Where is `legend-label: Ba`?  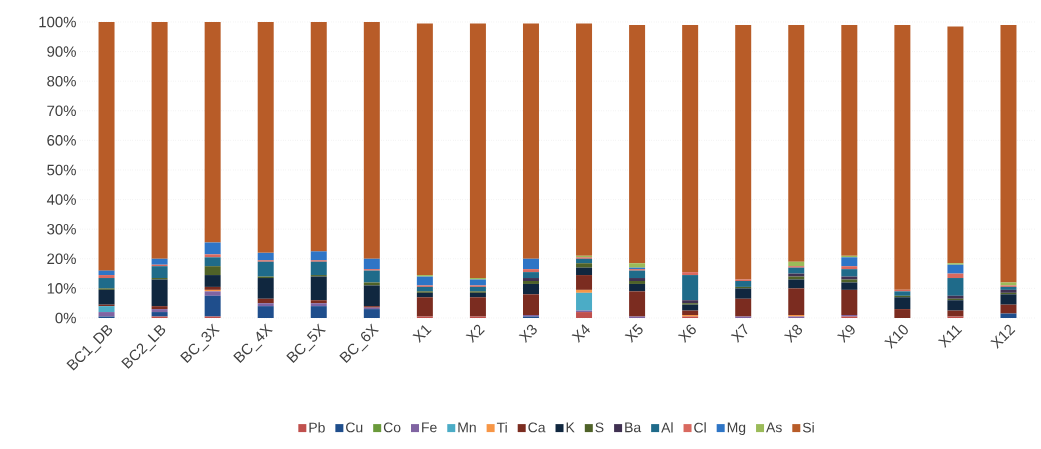 legend-label: Ba is located at coordinates (633, 427).